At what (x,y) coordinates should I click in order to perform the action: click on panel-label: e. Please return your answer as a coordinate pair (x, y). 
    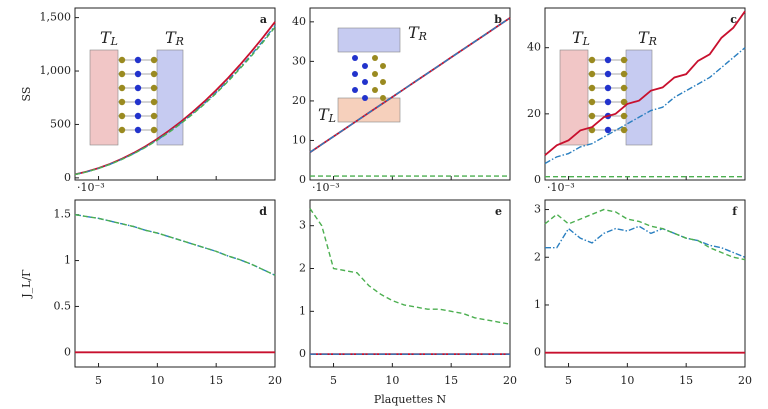
    Looking at the image, I should click on (498, 211).